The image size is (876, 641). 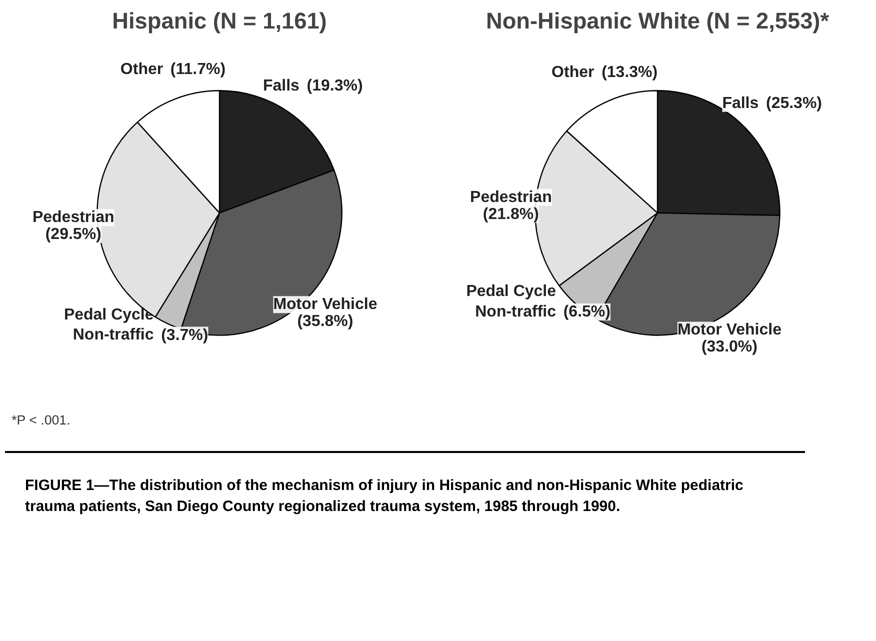 What do you see at coordinates (334, 85) in the screenshot?
I see `data-label: (19.3%)` at bounding box center [334, 85].